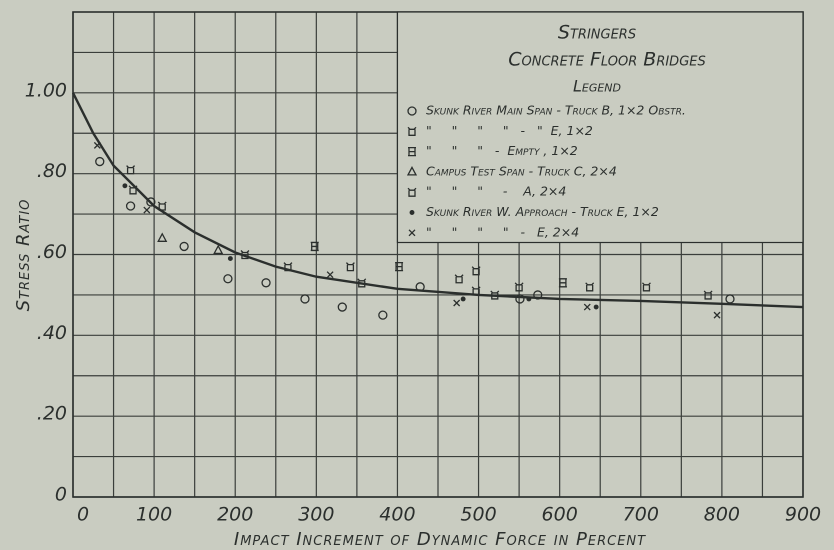  What do you see at coordinates (509, 130) in the screenshot?
I see `legend-label: " " " " - " E, 1×2` at bounding box center [509, 130].